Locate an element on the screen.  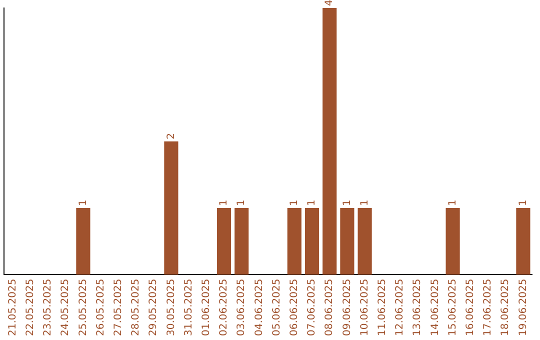
x-tick-label: 23.05.2025 is located at coordinates (48, 307).